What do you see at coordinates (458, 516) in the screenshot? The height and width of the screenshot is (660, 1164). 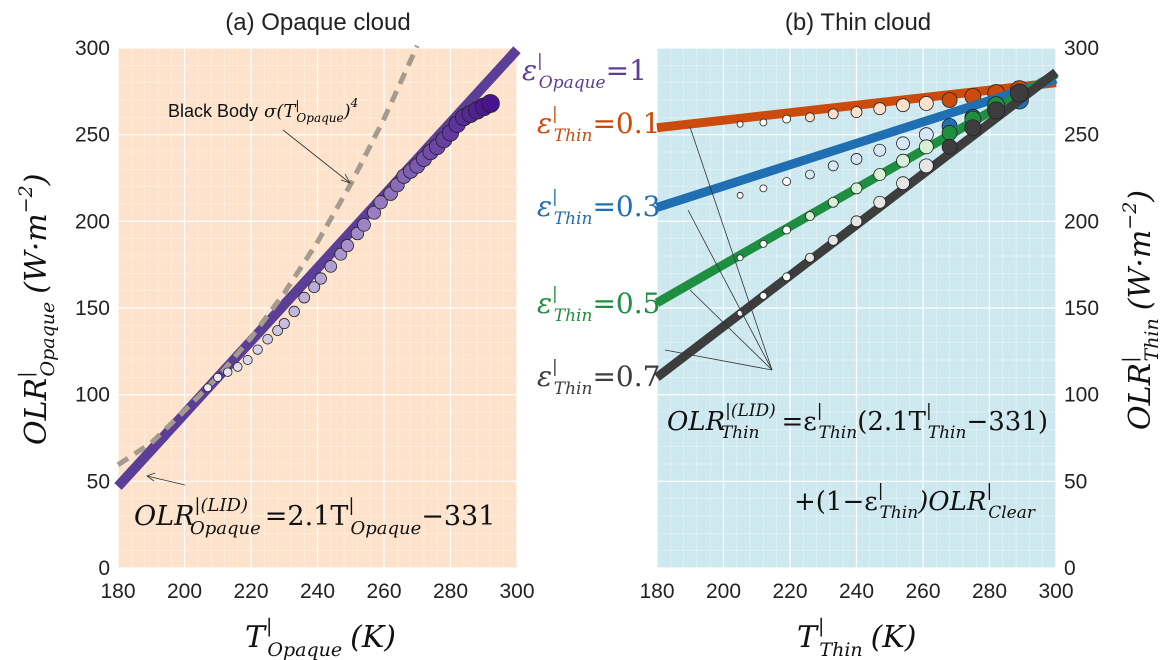 I see `lid-opaque-tail: −331` at bounding box center [458, 516].